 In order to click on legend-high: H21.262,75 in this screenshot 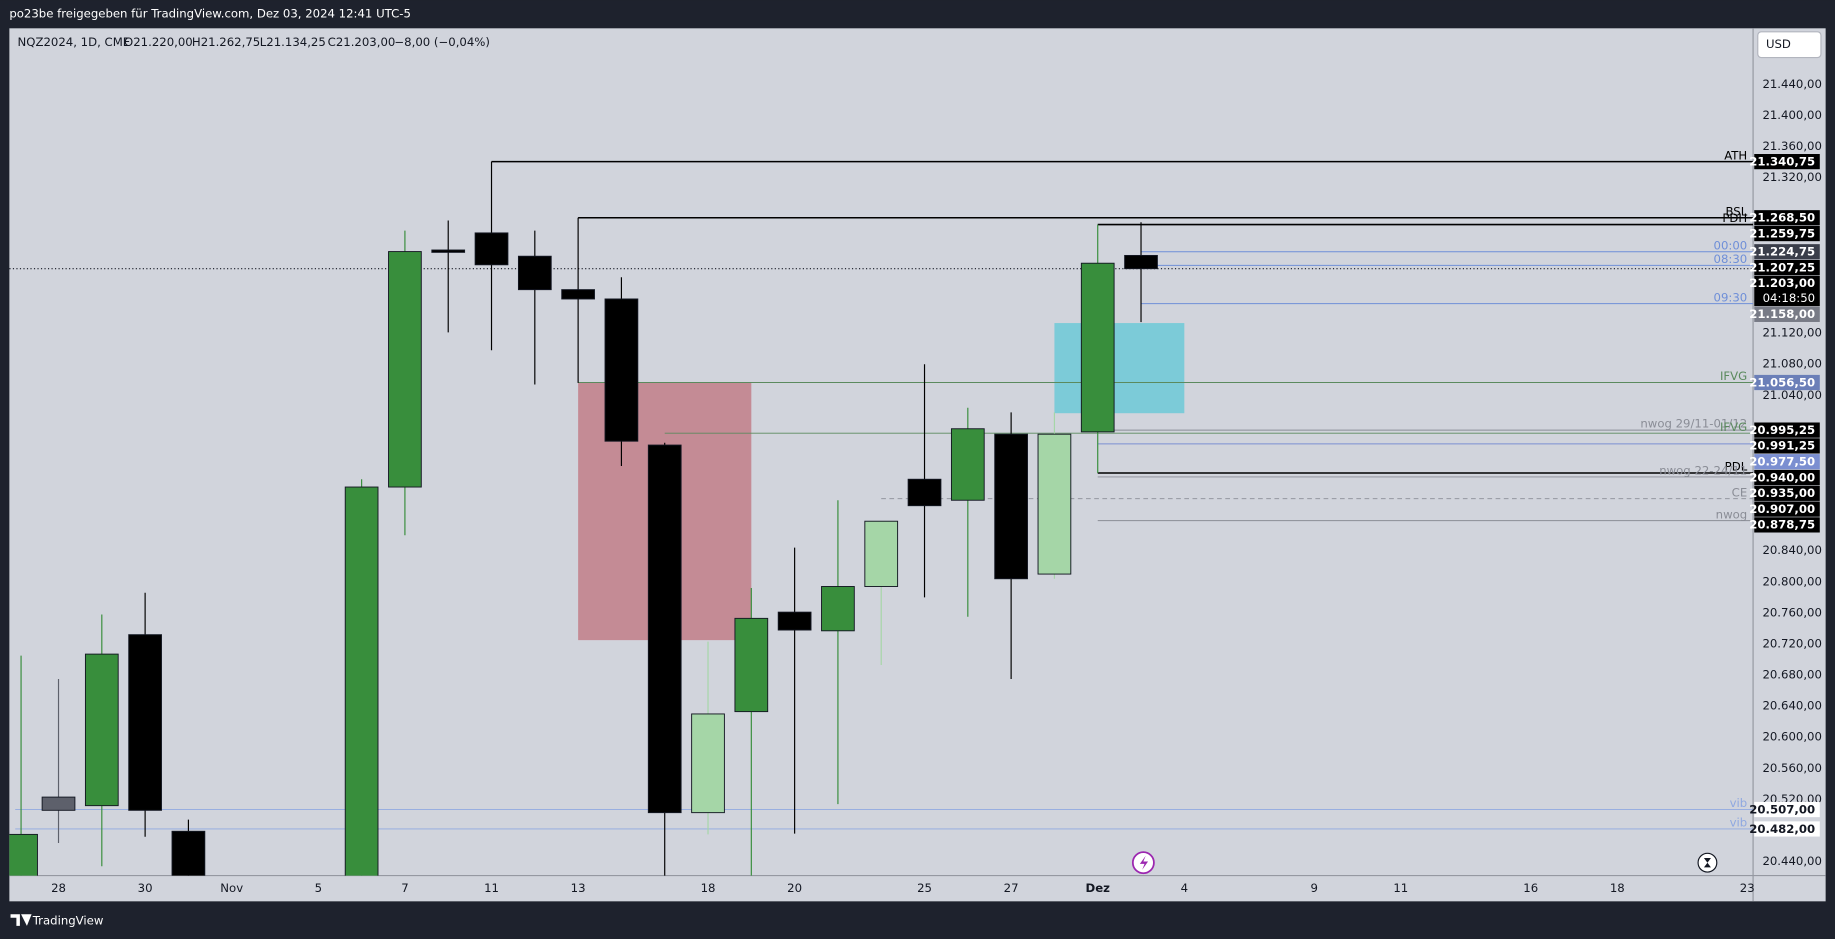, I will do `click(226, 42)`.